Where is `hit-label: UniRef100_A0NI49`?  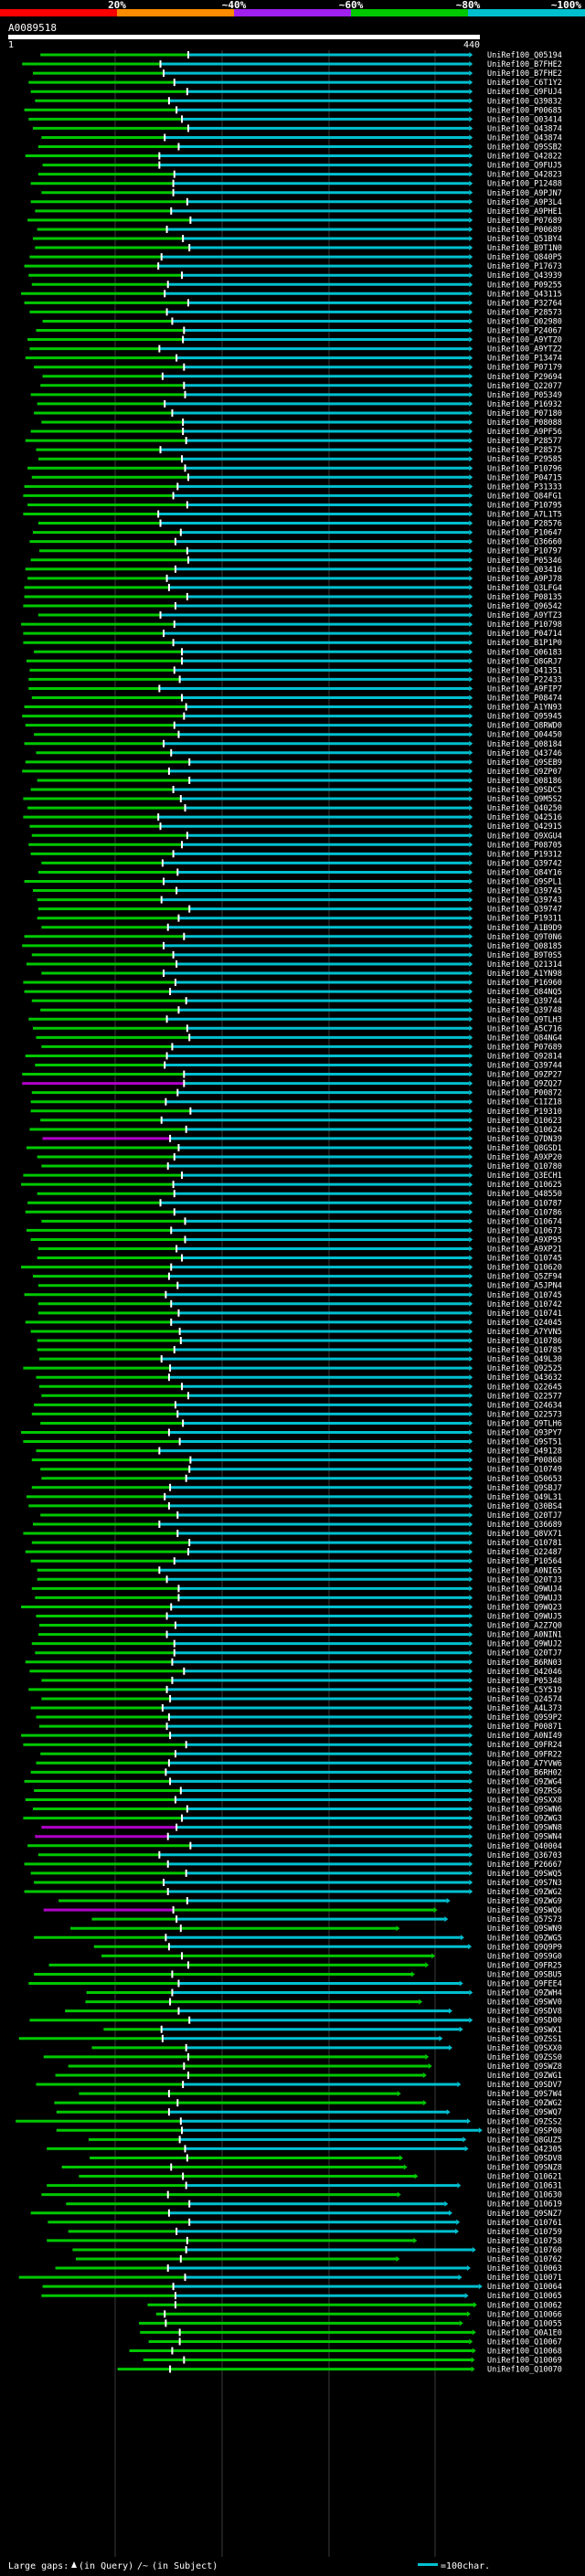
hit-label: UniRef100_A0NI49 is located at coordinates (524, 1736).